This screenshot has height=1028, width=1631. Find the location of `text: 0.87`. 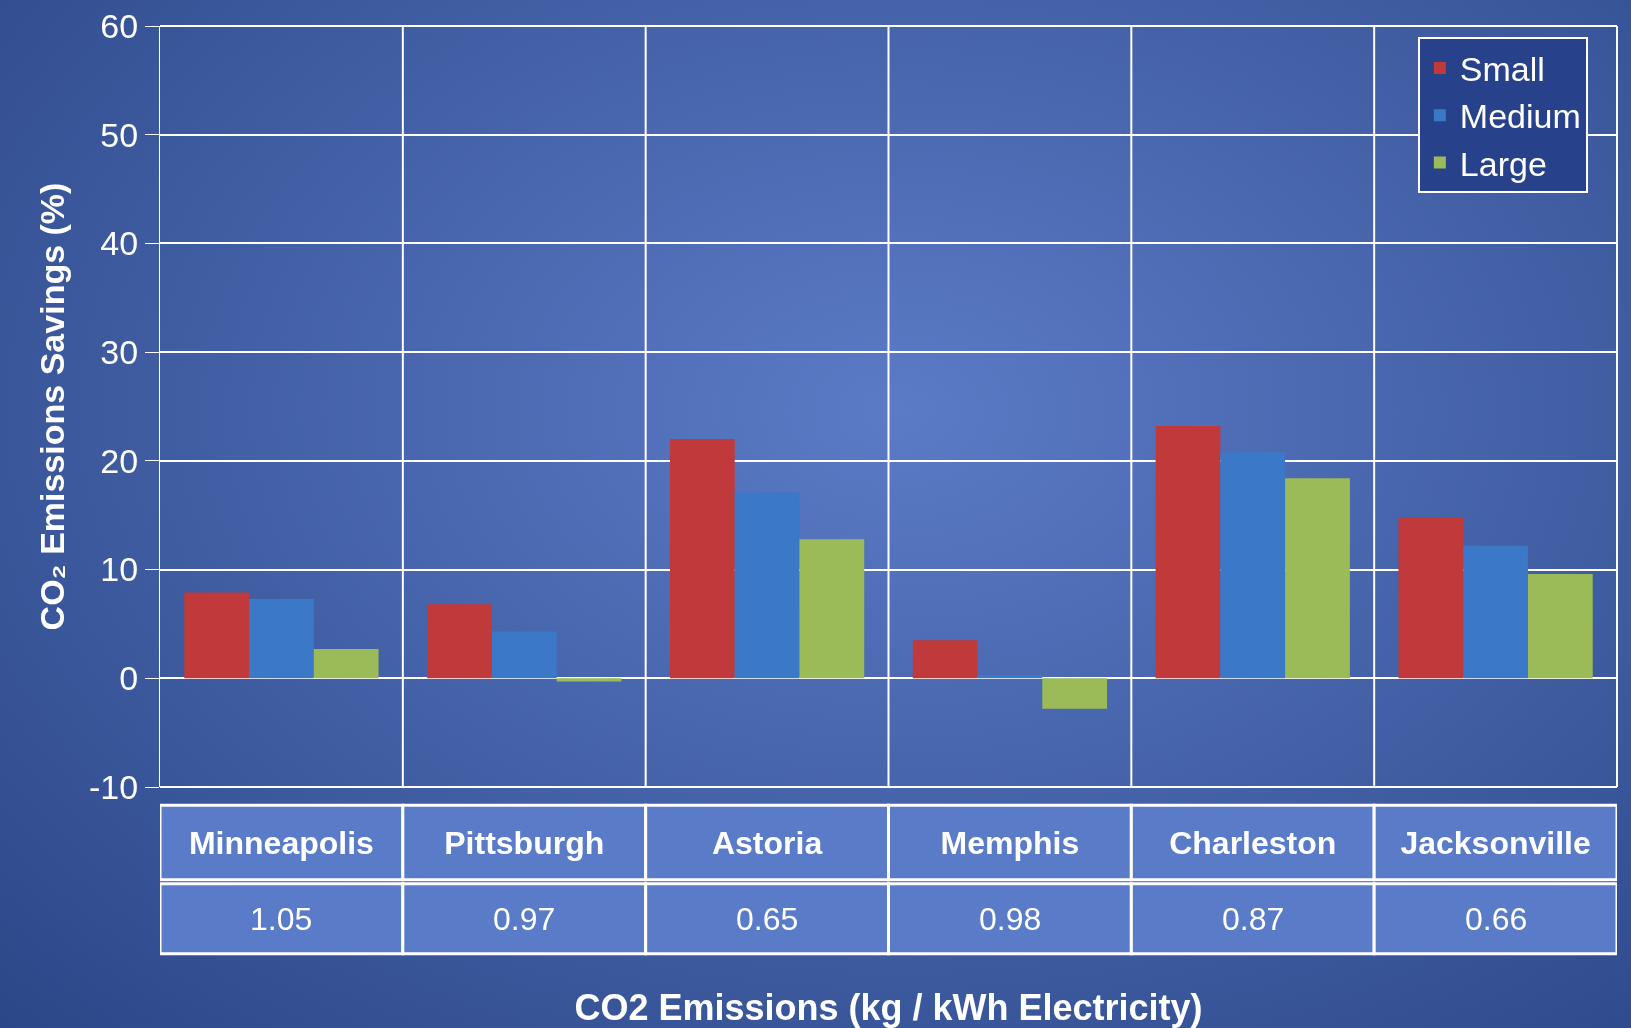

text: 0.87 is located at coordinates (1253, 919).